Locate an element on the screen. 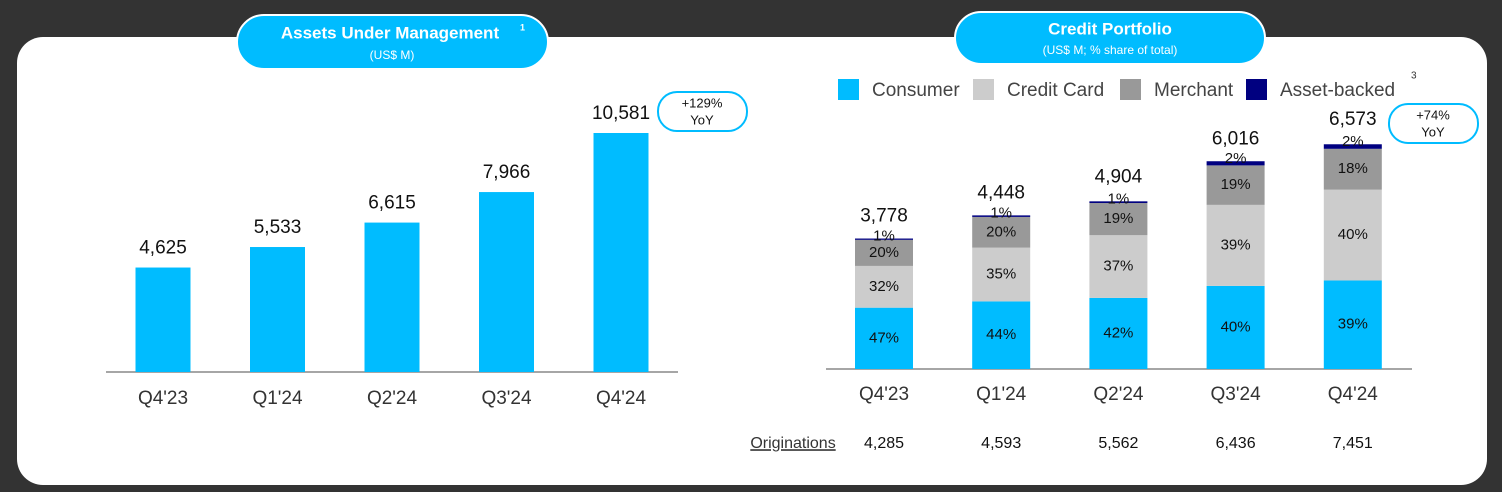 Image resolution: width=1502 pixels, height=492 pixels. value-label: 5,533 is located at coordinates (278, 227).